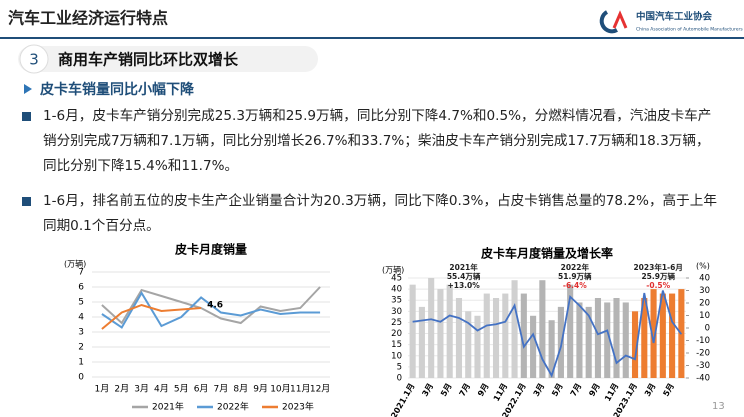  What do you see at coordinates (88, 18) in the screenshot?
I see `header-title: 汽车工业经济运行特点` at bounding box center [88, 18].